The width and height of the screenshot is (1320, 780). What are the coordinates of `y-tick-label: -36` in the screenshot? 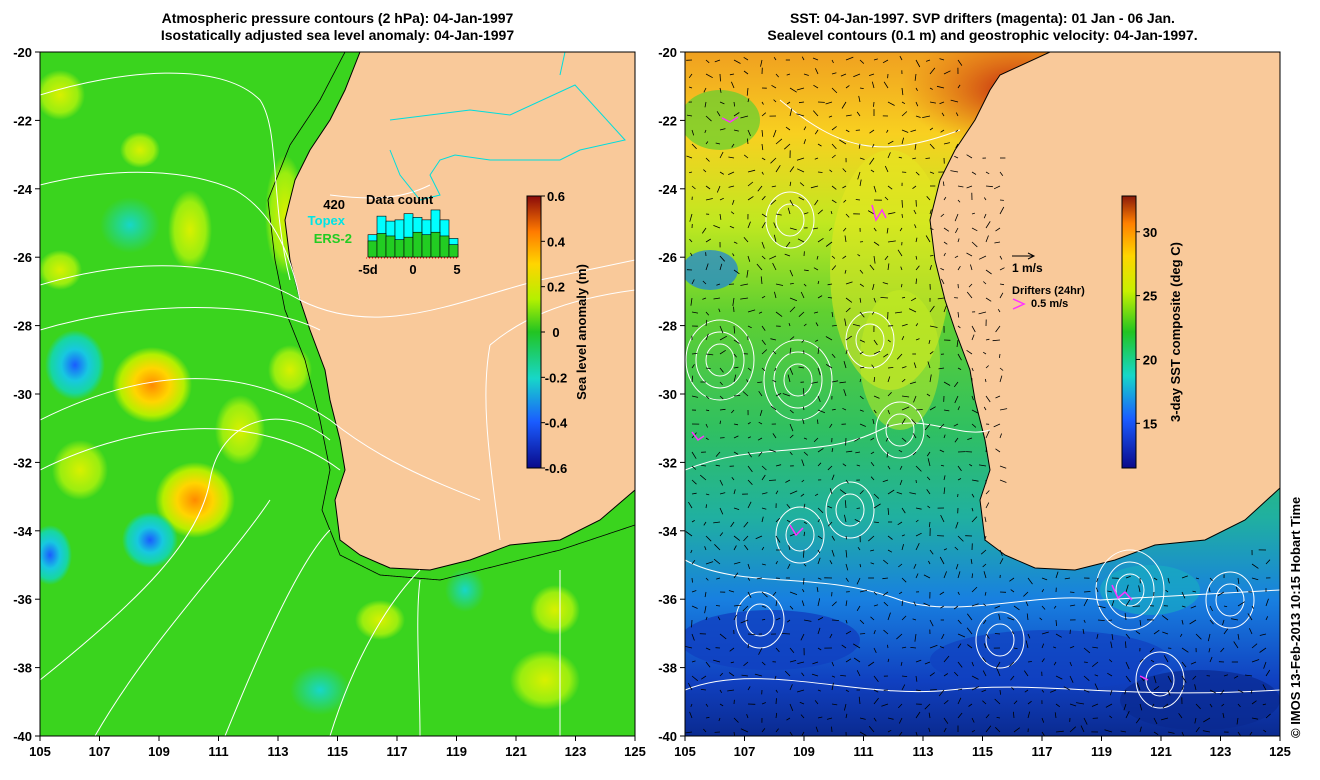 It's located at (22, 599).